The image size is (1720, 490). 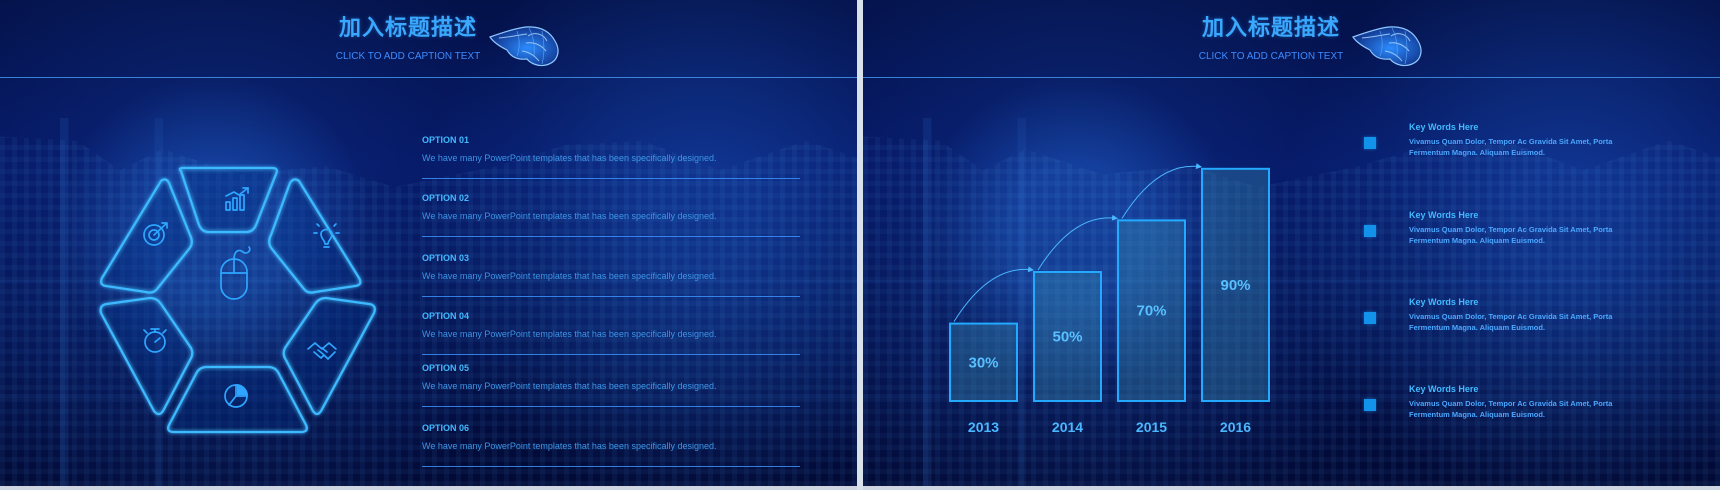 I want to click on growth-bar-chart: 30% 2013 50% 2014 70% 2015 90% 2016, so click(x=1095, y=290).